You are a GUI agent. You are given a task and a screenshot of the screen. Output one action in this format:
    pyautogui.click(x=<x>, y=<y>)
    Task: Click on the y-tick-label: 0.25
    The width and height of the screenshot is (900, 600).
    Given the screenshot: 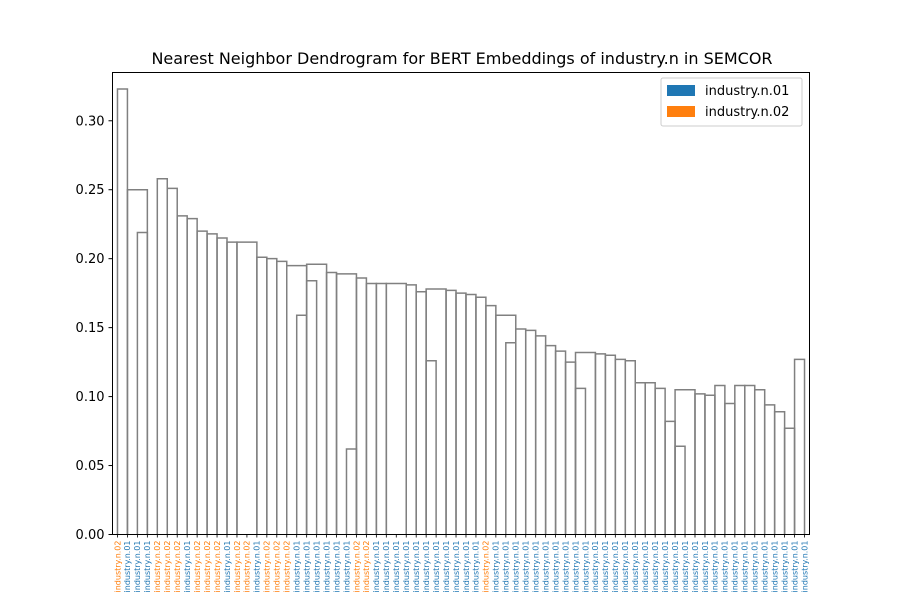 What is the action you would take?
    pyautogui.click(x=90, y=190)
    